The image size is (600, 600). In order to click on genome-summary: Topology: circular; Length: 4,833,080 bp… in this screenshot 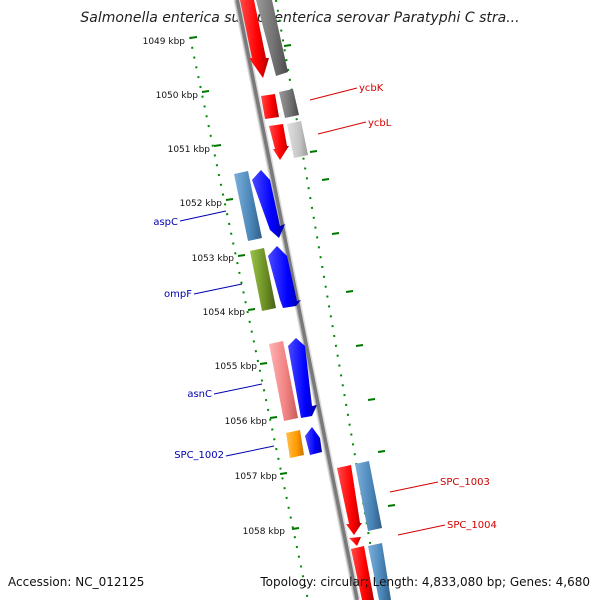, I will do `click(424, 582)`.